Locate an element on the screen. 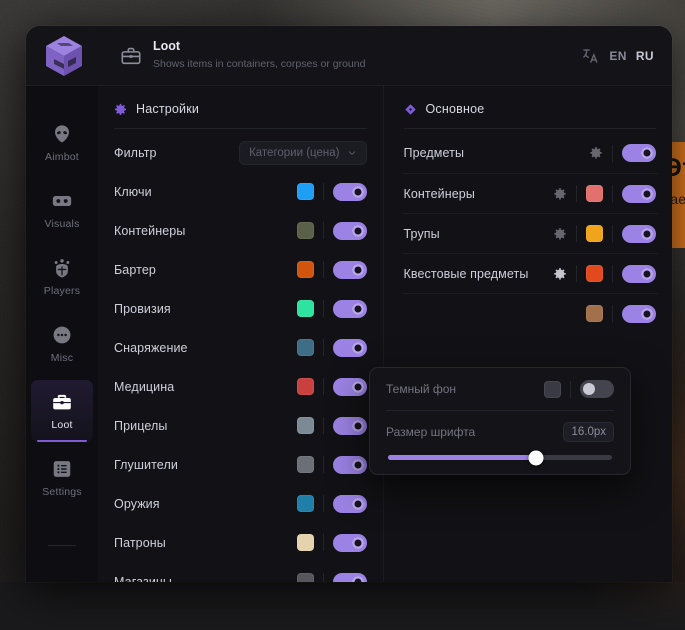 The height and width of the screenshot is (630, 685). dark-background-row: Темный фон is located at coordinates (500, 389).